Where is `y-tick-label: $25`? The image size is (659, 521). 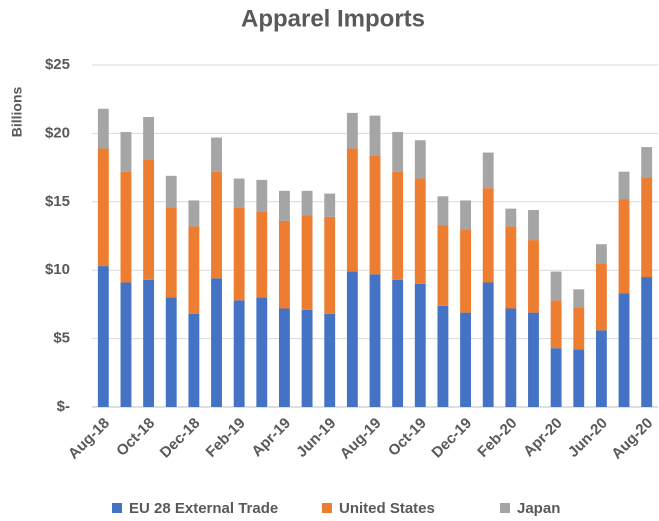 y-tick-label: $25 is located at coordinates (57, 64).